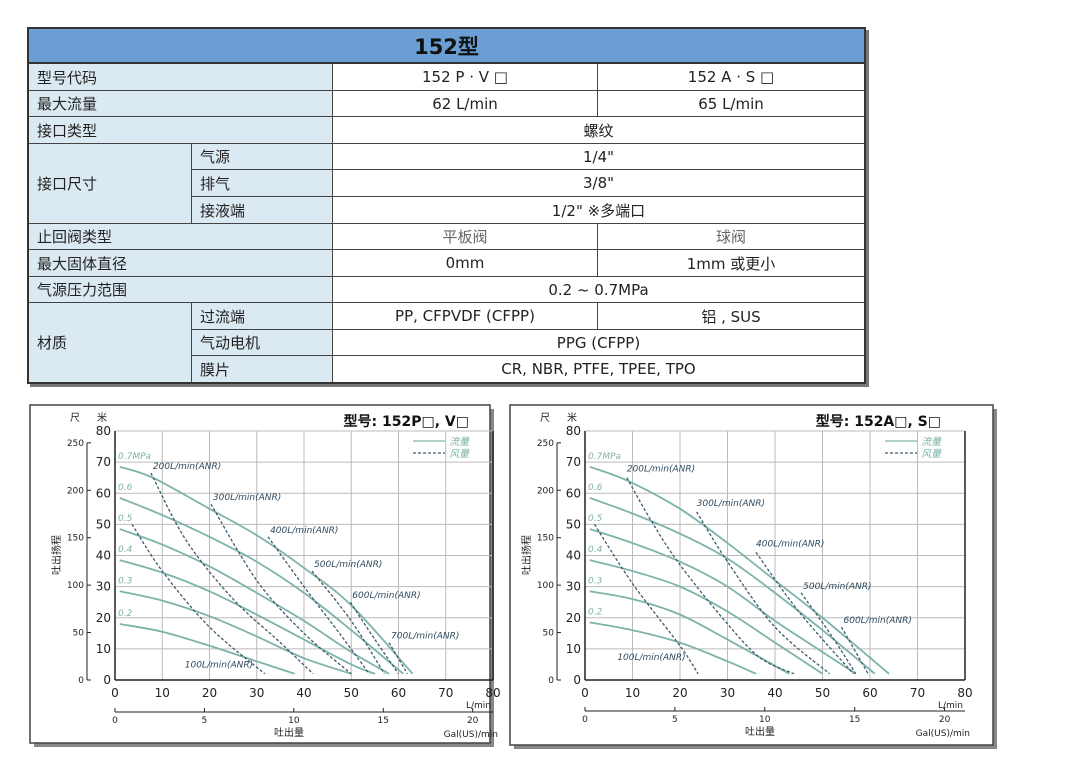  I want to click on legend-flow-label: 流量, so click(931, 442).